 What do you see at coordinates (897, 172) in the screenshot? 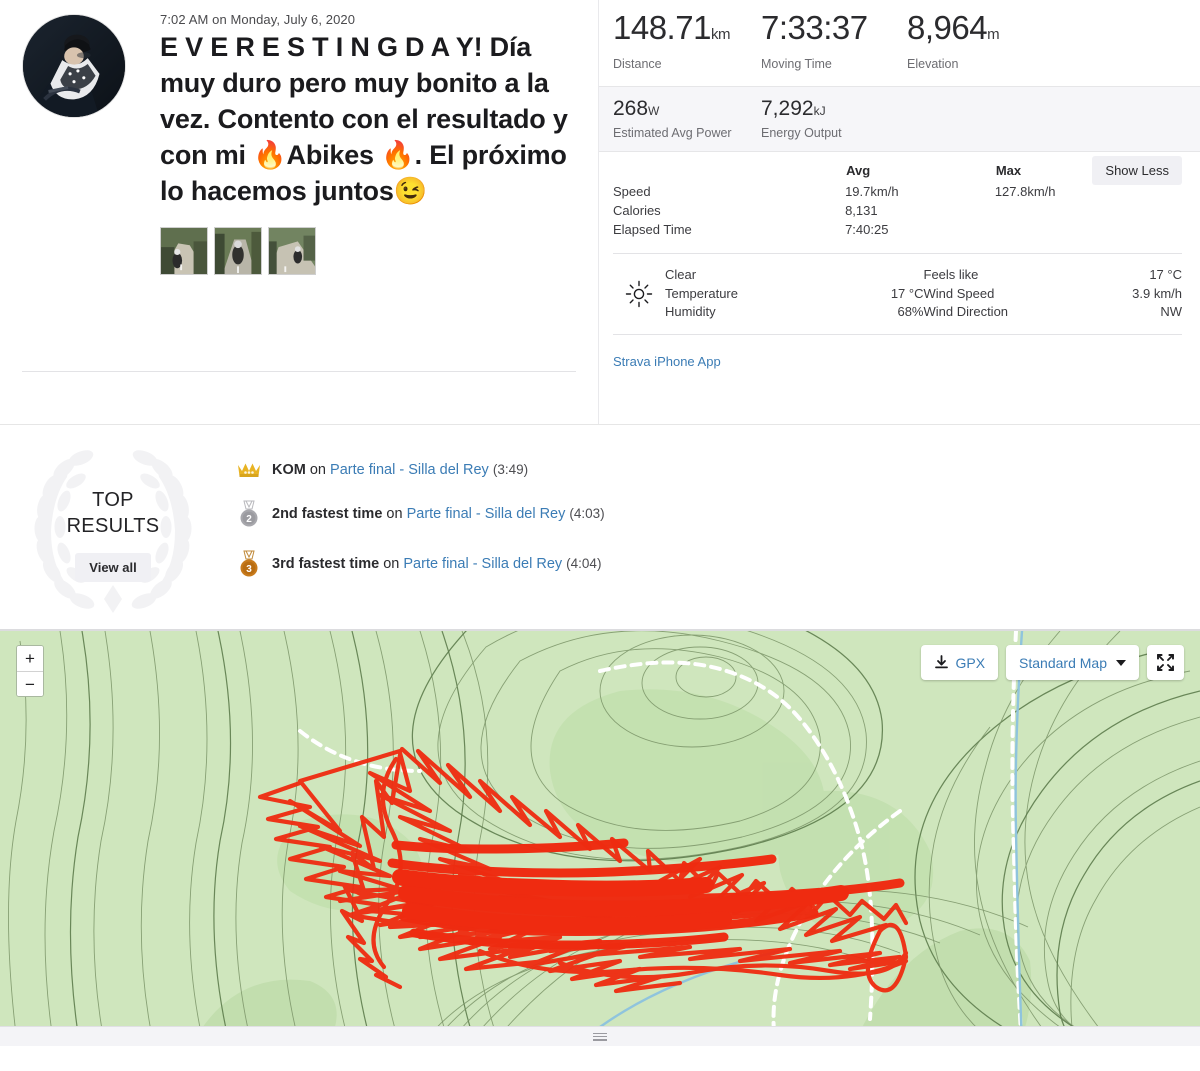
I see `table-header-row: Avg Max` at bounding box center [897, 172].